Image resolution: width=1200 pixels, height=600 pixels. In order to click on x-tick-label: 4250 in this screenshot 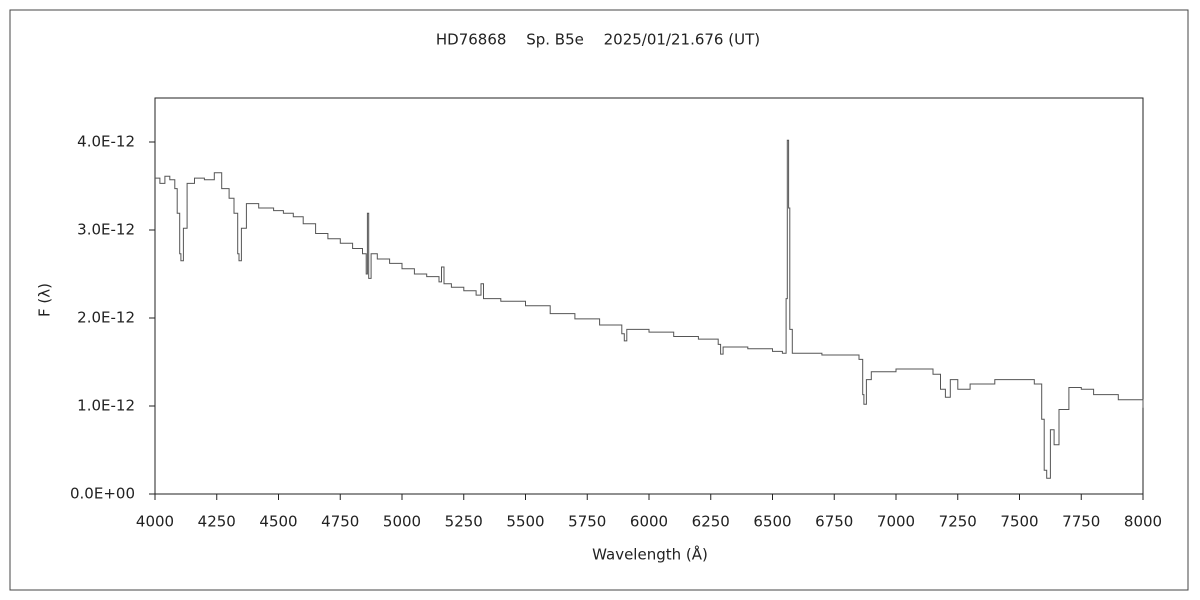, I will do `click(217, 522)`.